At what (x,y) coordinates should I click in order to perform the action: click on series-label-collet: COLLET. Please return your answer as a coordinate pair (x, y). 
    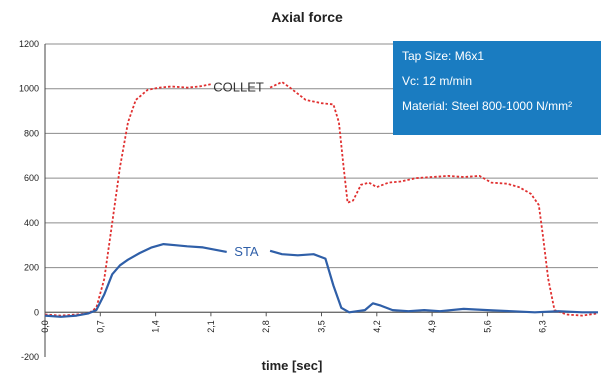
    Looking at the image, I should click on (238, 87).